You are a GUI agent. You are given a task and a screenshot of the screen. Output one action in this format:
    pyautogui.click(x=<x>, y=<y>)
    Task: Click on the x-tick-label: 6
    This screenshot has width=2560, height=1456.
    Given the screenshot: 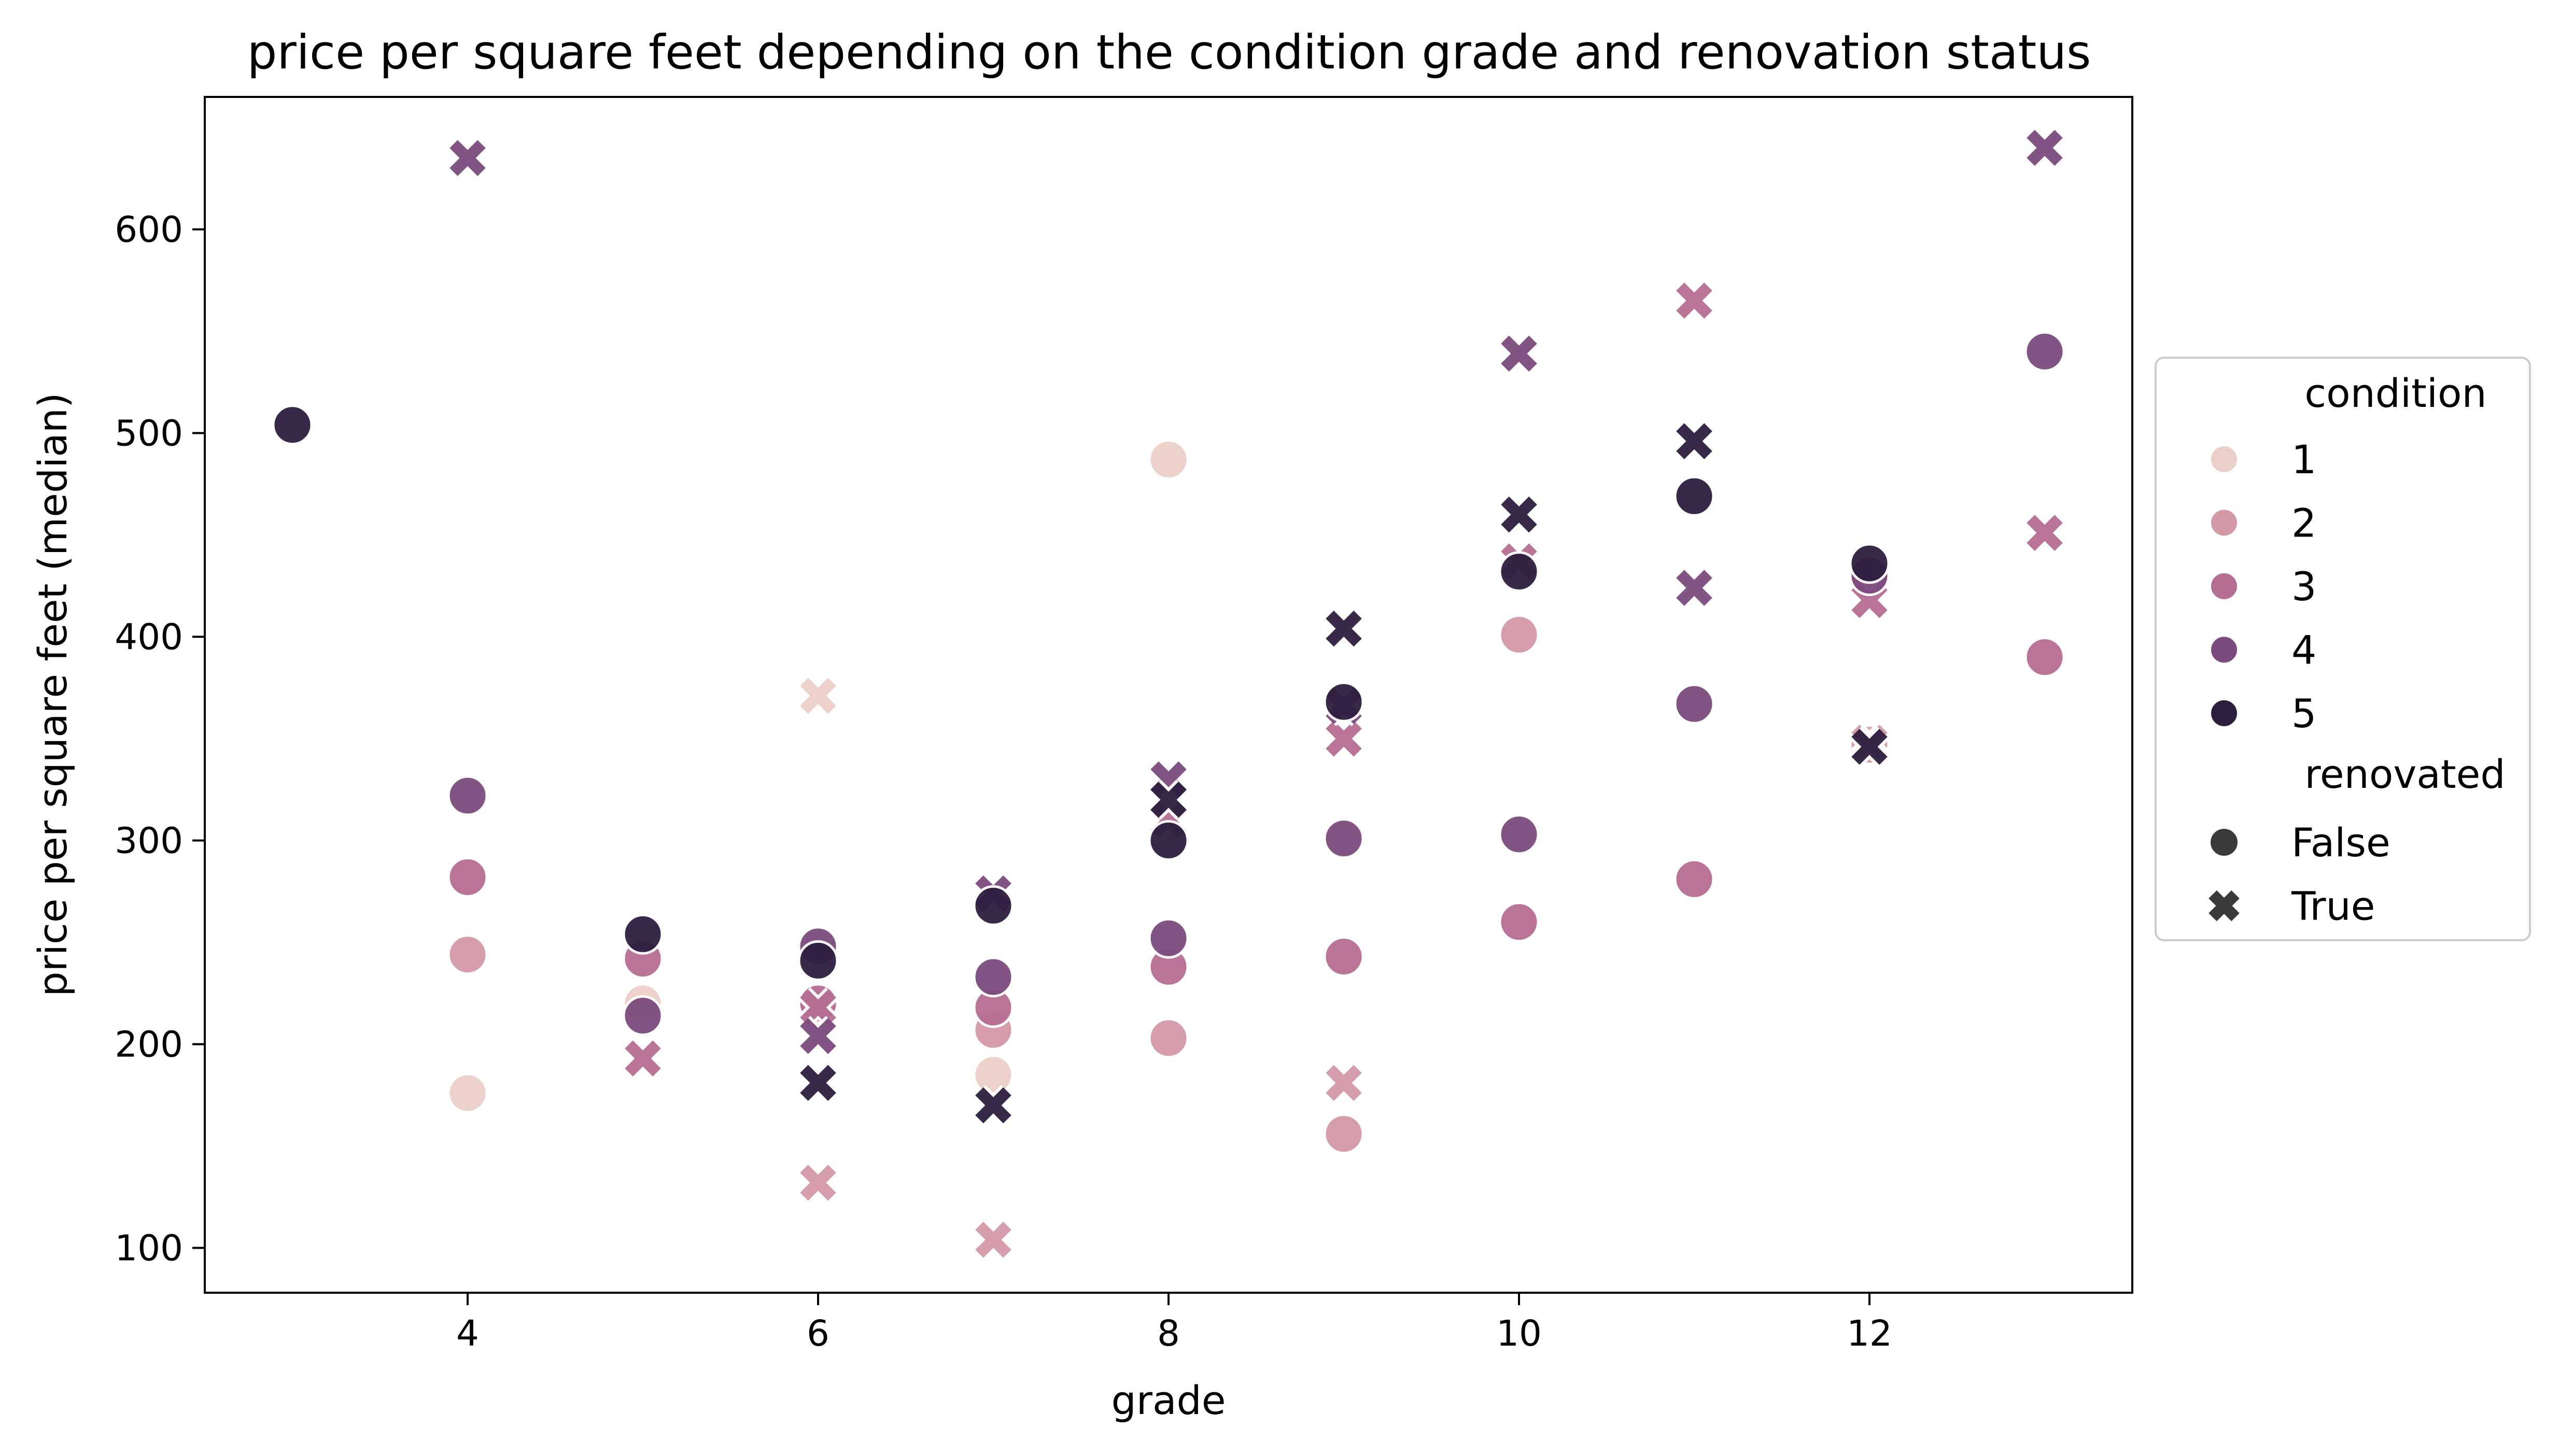 What is the action you would take?
    pyautogui.click(x=818, y=1333)
    